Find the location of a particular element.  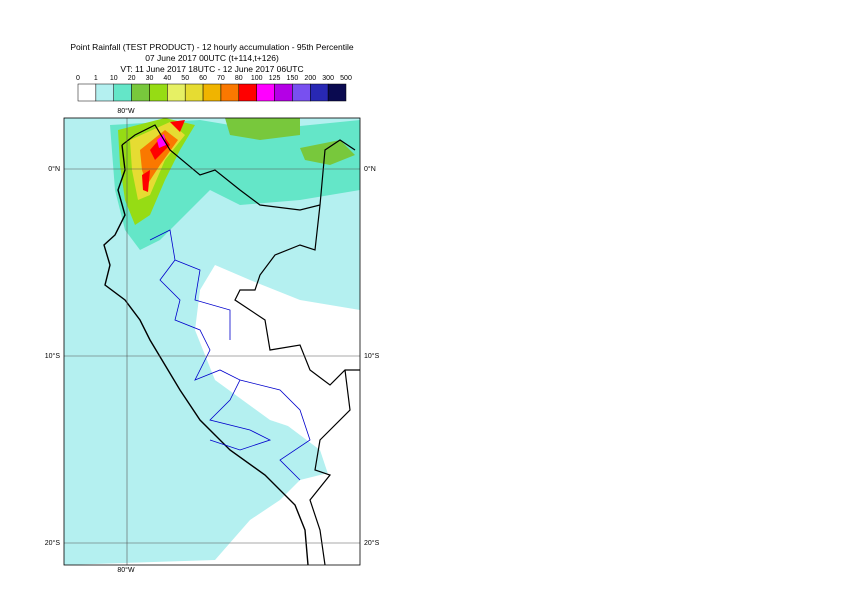

dry-area is located at coordinates (292, 432).